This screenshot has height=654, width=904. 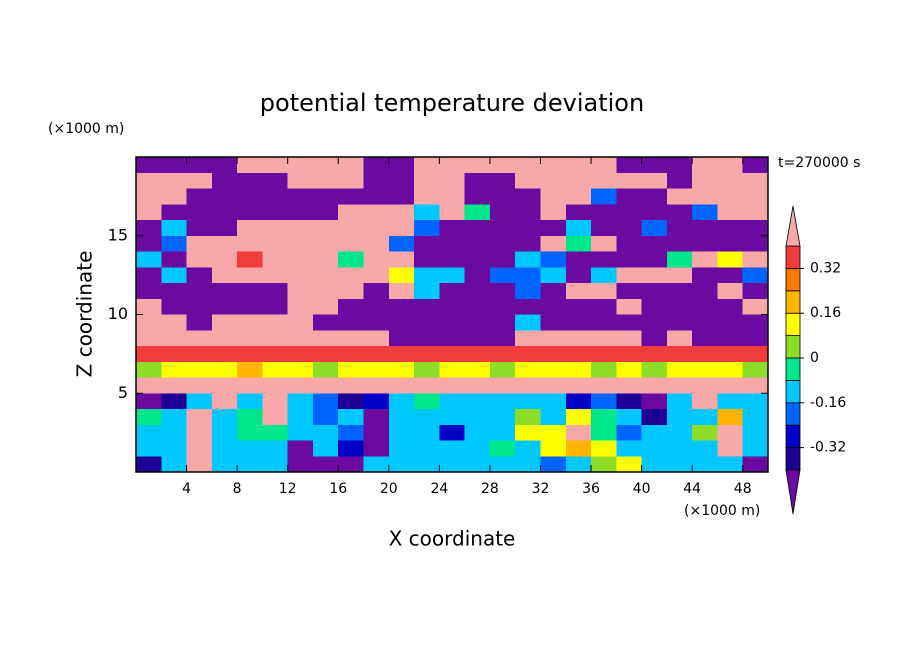 I want to click on x-tick-label: 28, so click(x=490, y=489).